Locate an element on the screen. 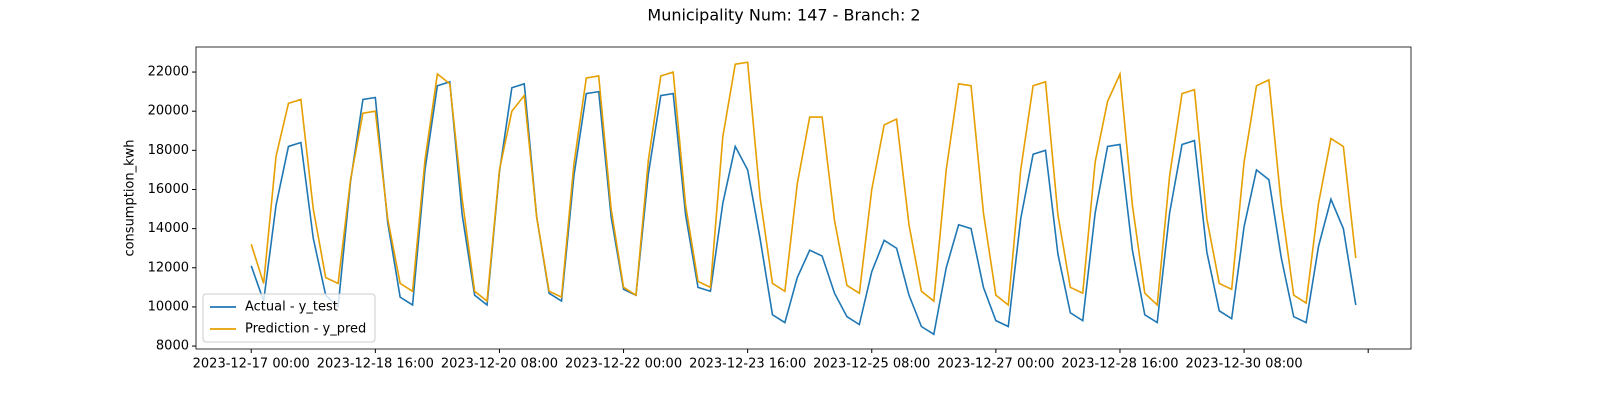 The image size is (1600, 400). chart-title: Municipality Num: 147 - Branch: 2 is located at coordinates (783, 15).